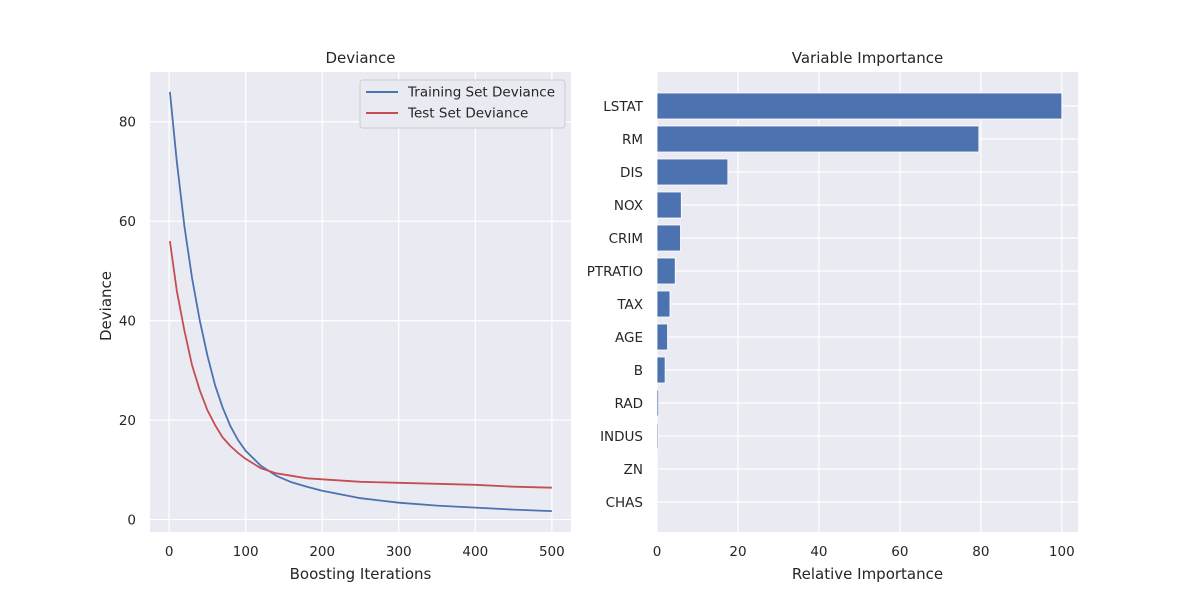 The image size is (1200, 600). What do you see at coordinates (663, 304) in the screenshot?
I see `bar-tax` at bounding box center [663, 304].